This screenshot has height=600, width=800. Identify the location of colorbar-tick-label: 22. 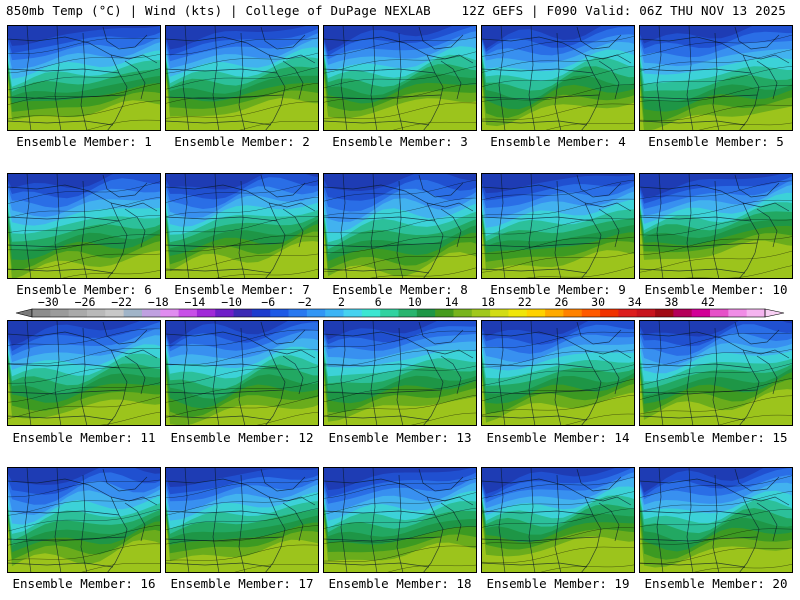
(525, 302).